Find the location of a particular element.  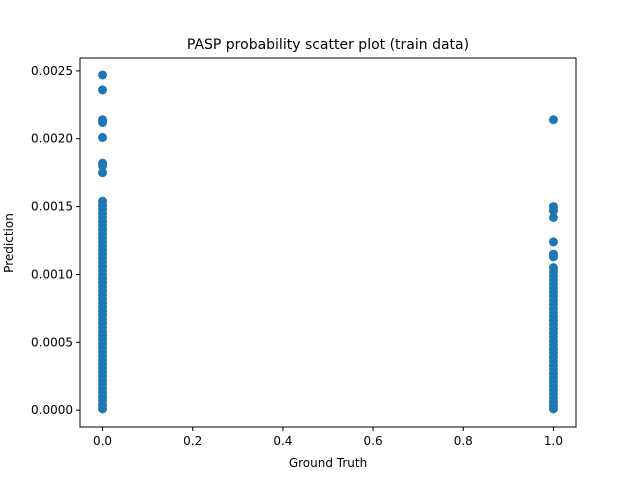

x-tick-label: 0.8 is located at coordinates (463, 441).